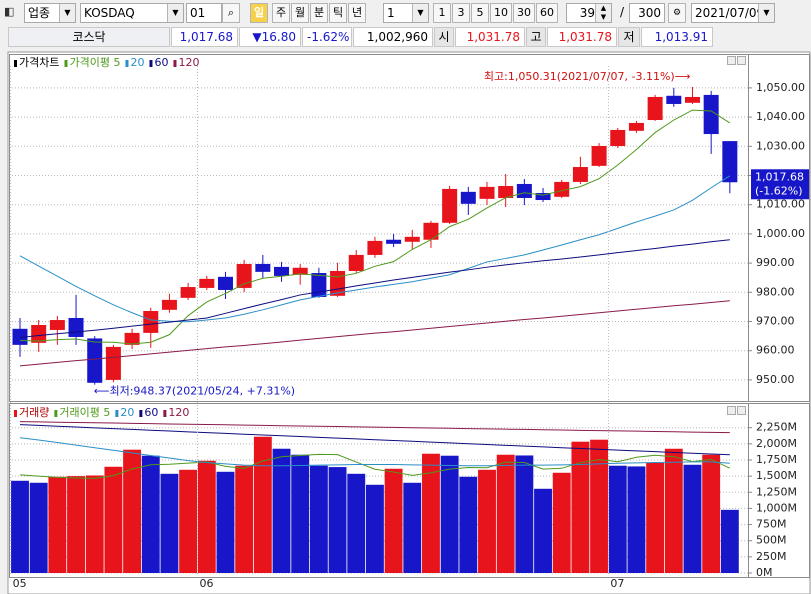 This screenshot has height=594, width=811. Describe the element at coordinates (603, 13) in the screenshot. I see `spinner: ▲ ▼` at that location.